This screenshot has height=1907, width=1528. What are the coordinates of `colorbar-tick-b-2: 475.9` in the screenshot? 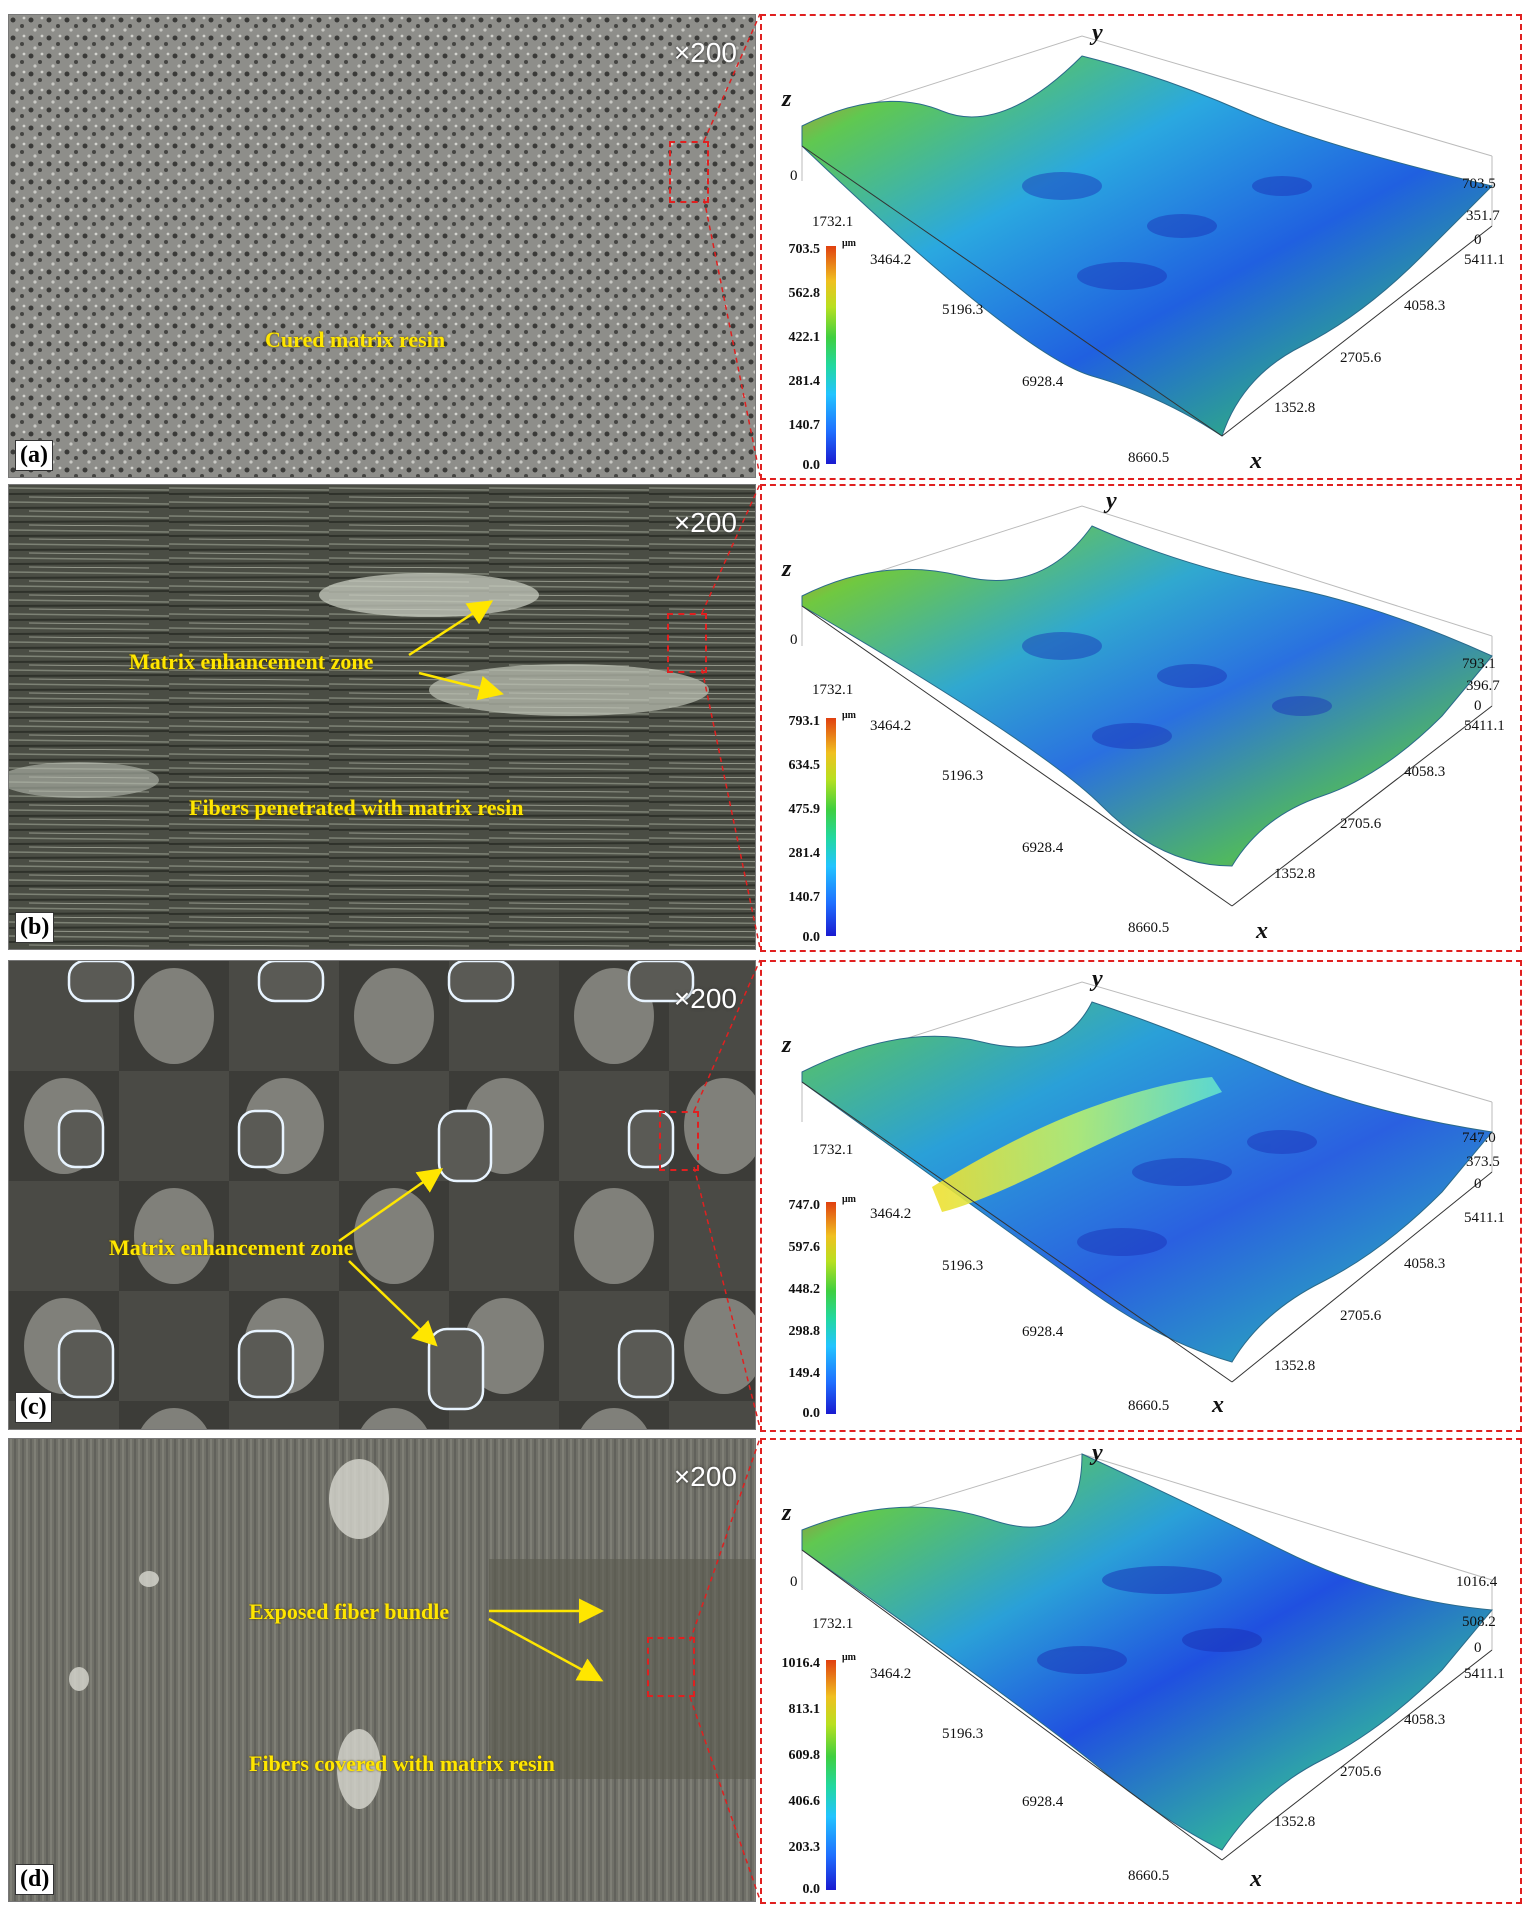 It's located at (804, 809).